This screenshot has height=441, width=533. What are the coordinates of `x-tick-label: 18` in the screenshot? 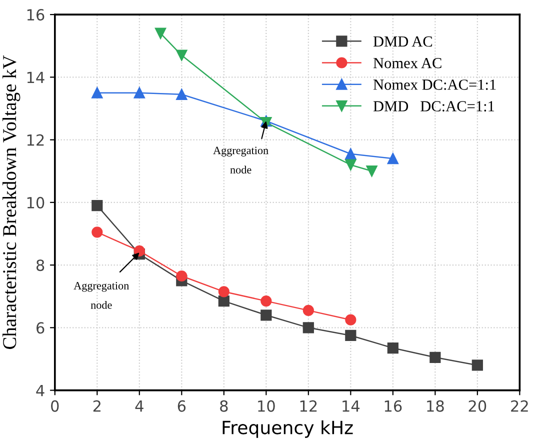 It's located at (435, 406).